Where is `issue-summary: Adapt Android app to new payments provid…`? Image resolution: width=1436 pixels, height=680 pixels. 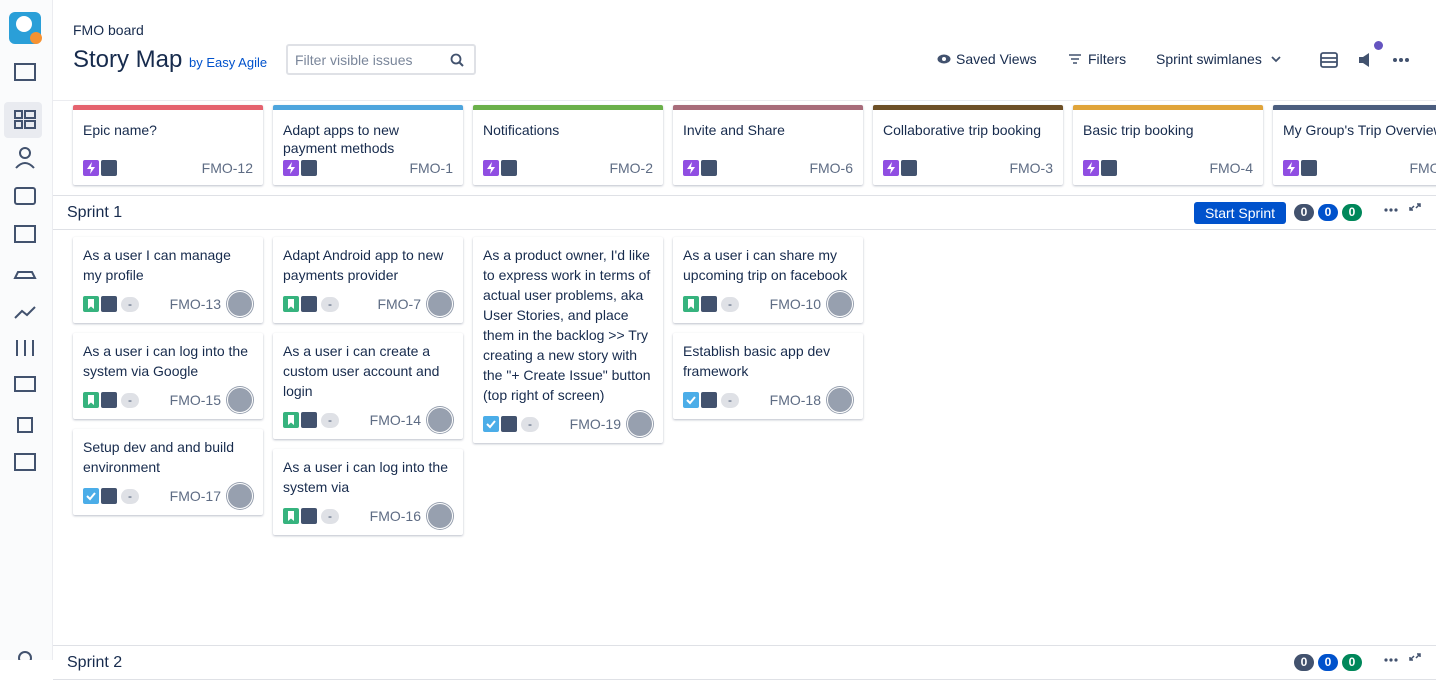 issue-summary: Adapt Android app to new payments provid… is located at coordinates (363, 265).